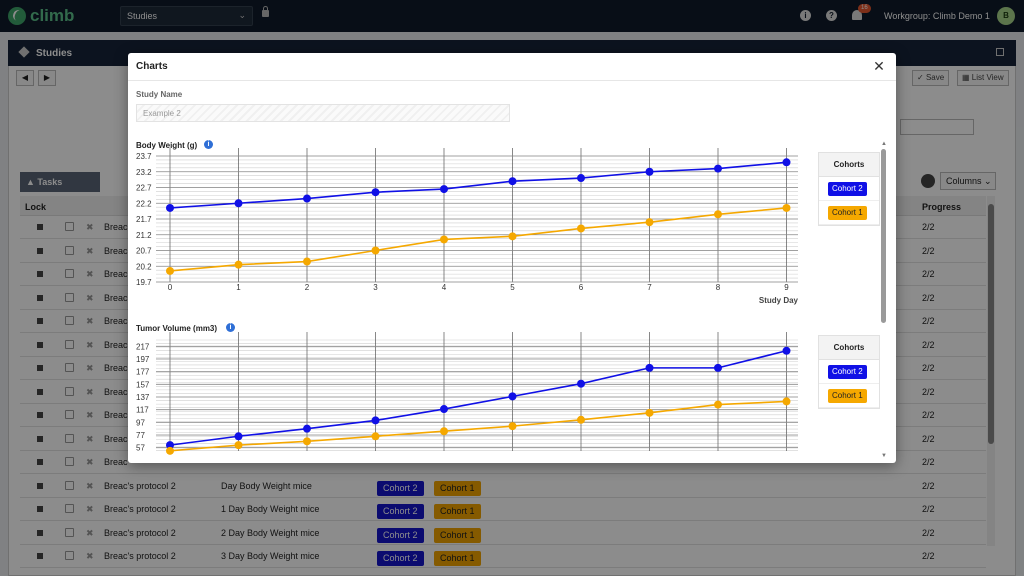 The width and height of the screenshot is (1024, 576). I want to click on settings-icon, so click(928, 181).